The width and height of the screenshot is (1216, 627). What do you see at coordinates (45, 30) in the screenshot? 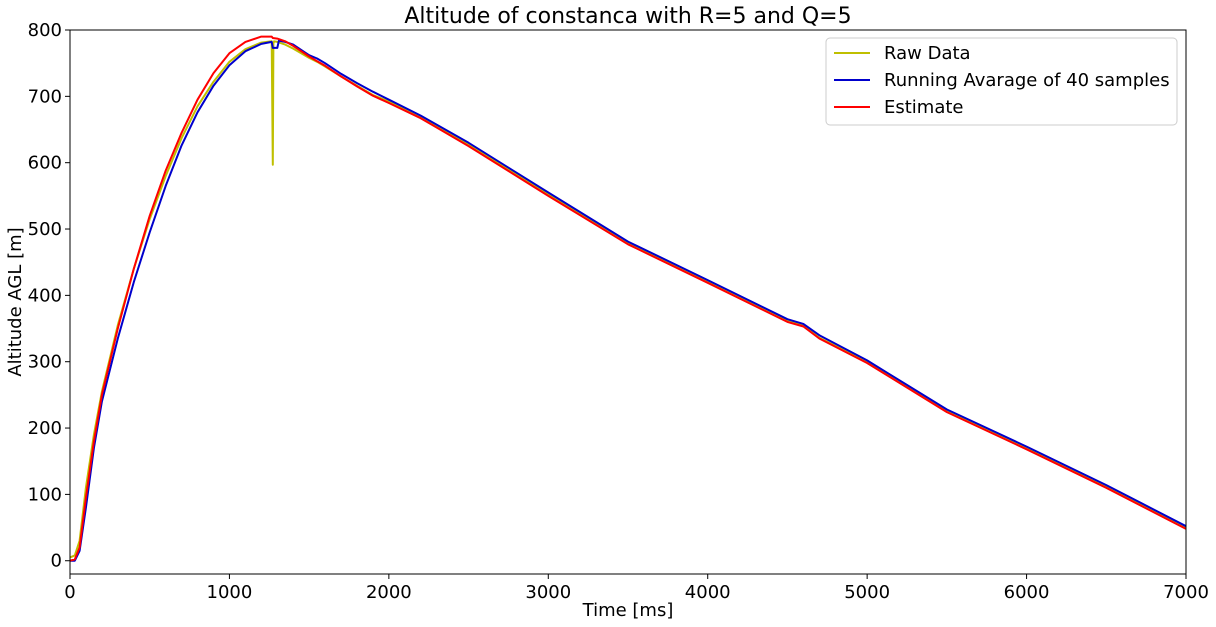
I see `y-tick-label: 800` at bounding box center [45, 30].